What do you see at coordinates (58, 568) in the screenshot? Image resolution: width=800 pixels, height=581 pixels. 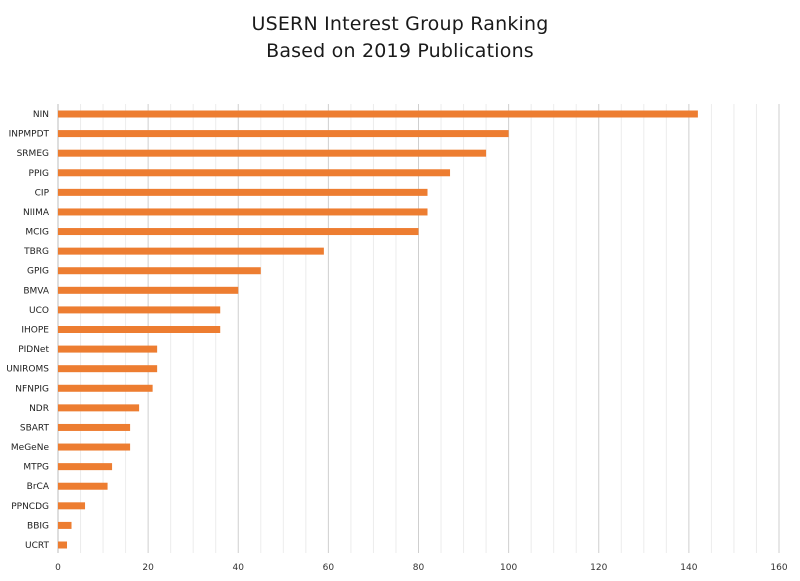 I see `x-tick-label: 0` at bounding box center [58, 568].